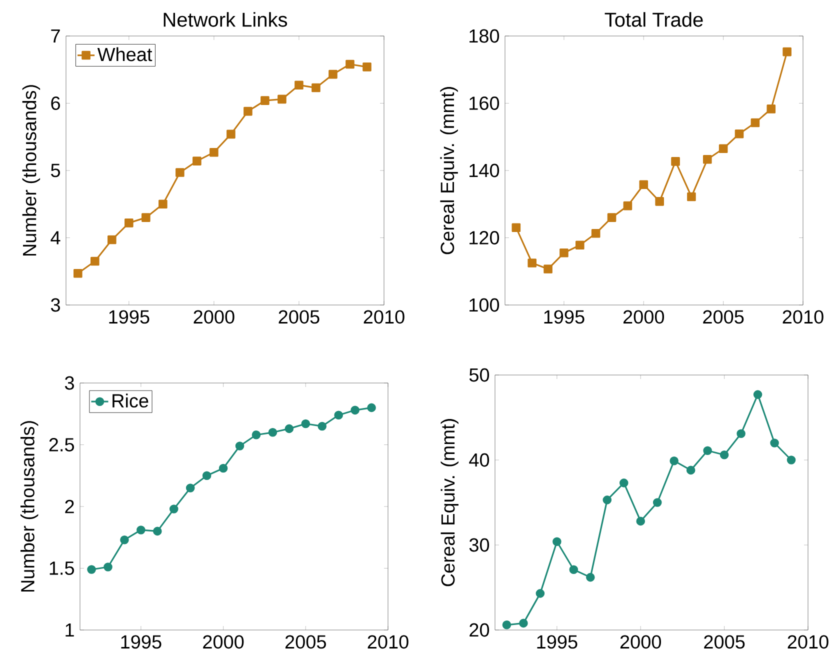 The height and width of the screenshot is (663, 835). I want to click on y-tick-label: 1.5, so click(62, 568).